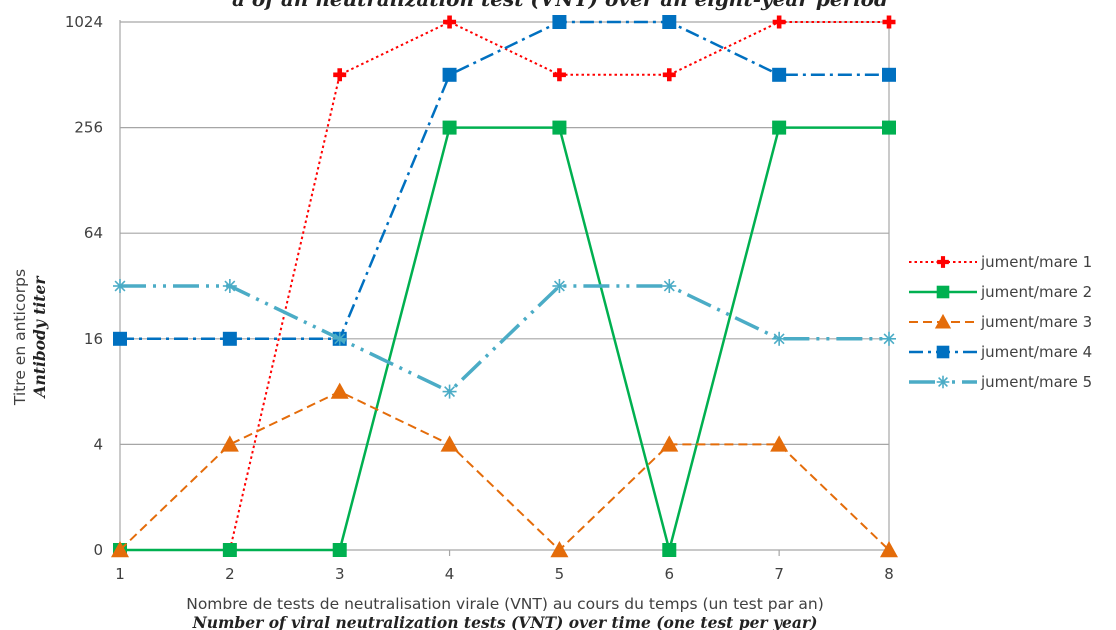 The image size is (1116, 630). What do you see at coordinates (340, 574) in the screenshot?
I see `x-tick-label: 3` at bounding box center [340, 574].